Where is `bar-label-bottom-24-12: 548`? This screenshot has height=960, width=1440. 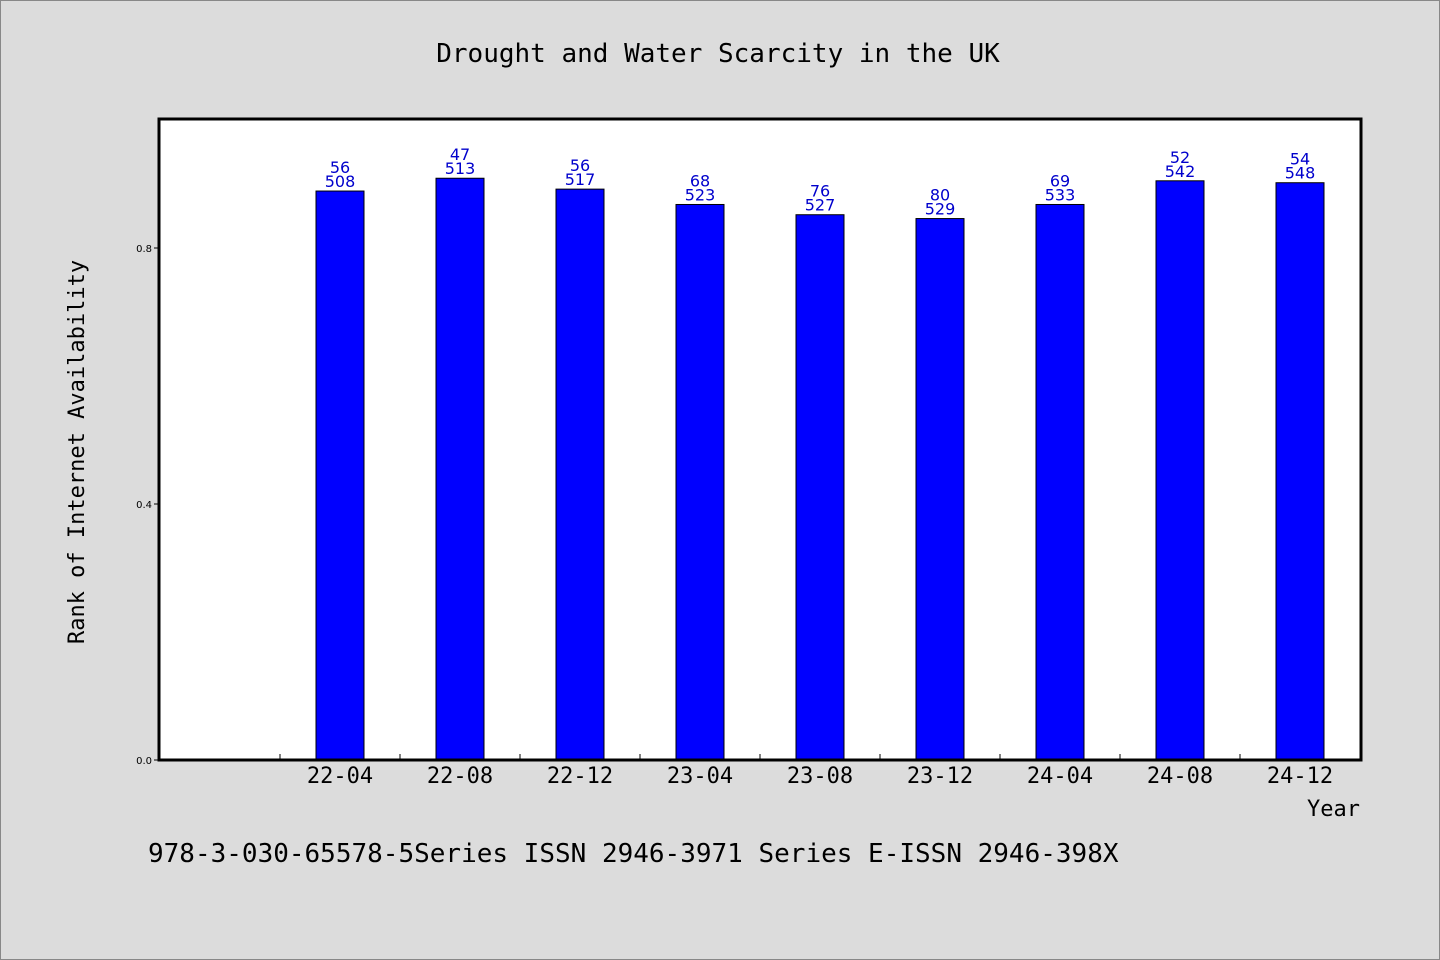
bar-label-bottom-24-12: 548 is located at coordinates (1300, 173).